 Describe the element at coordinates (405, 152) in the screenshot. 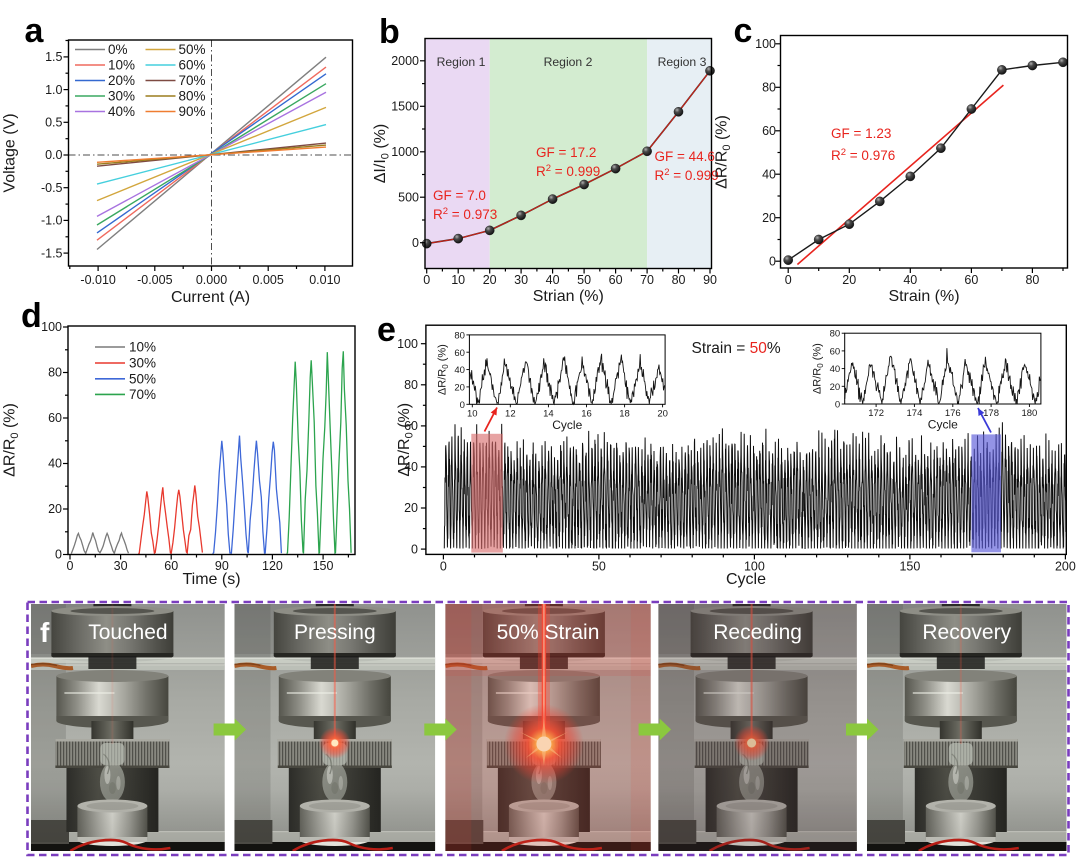

I see `svg-text: 1000` at that location.